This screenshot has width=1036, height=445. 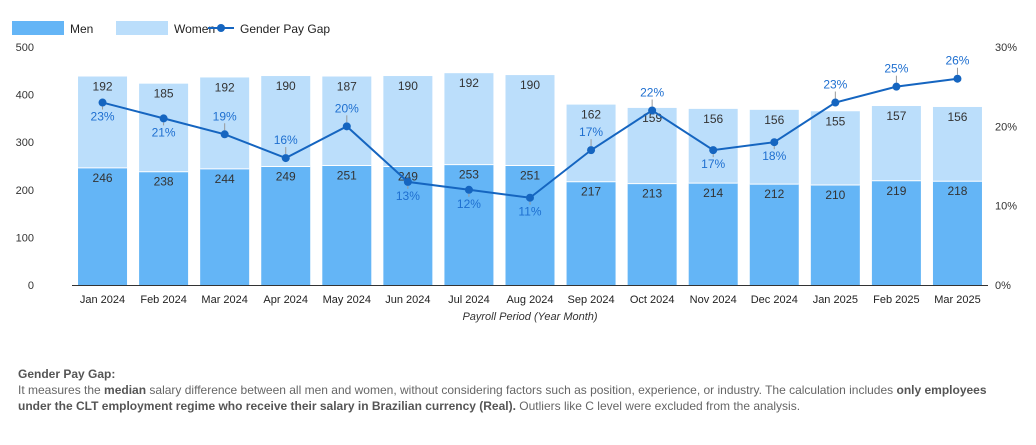 I want to click on bar-women-label: 187, so click(x=347, y=87).